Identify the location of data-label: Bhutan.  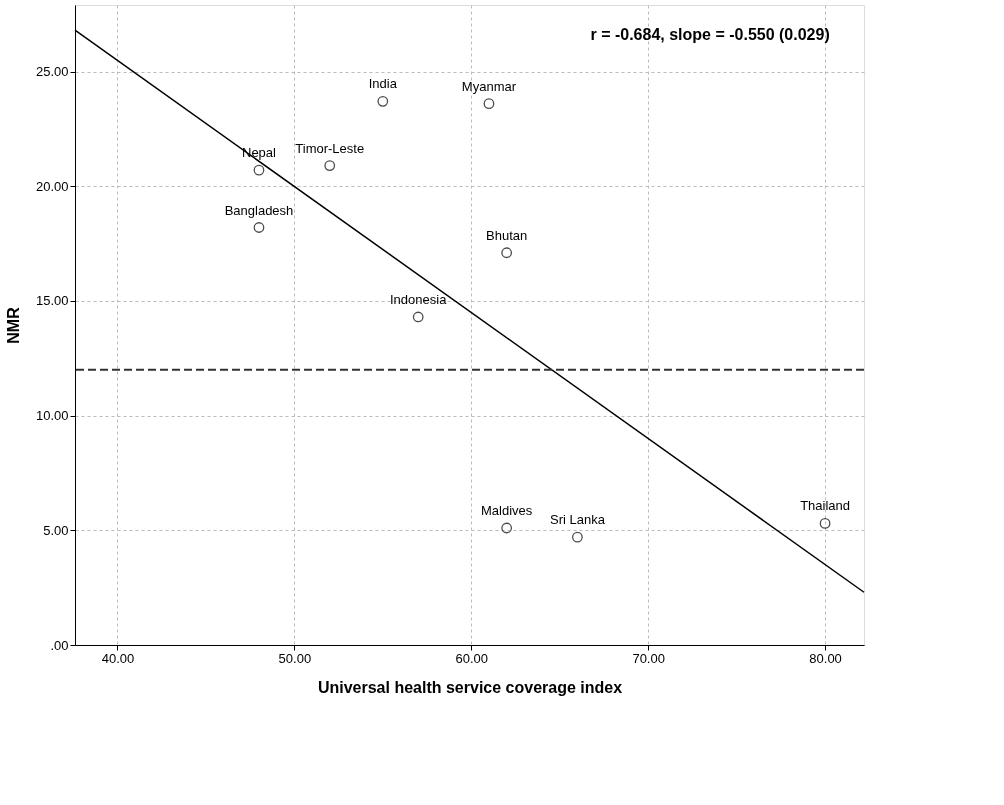
(507, 235).